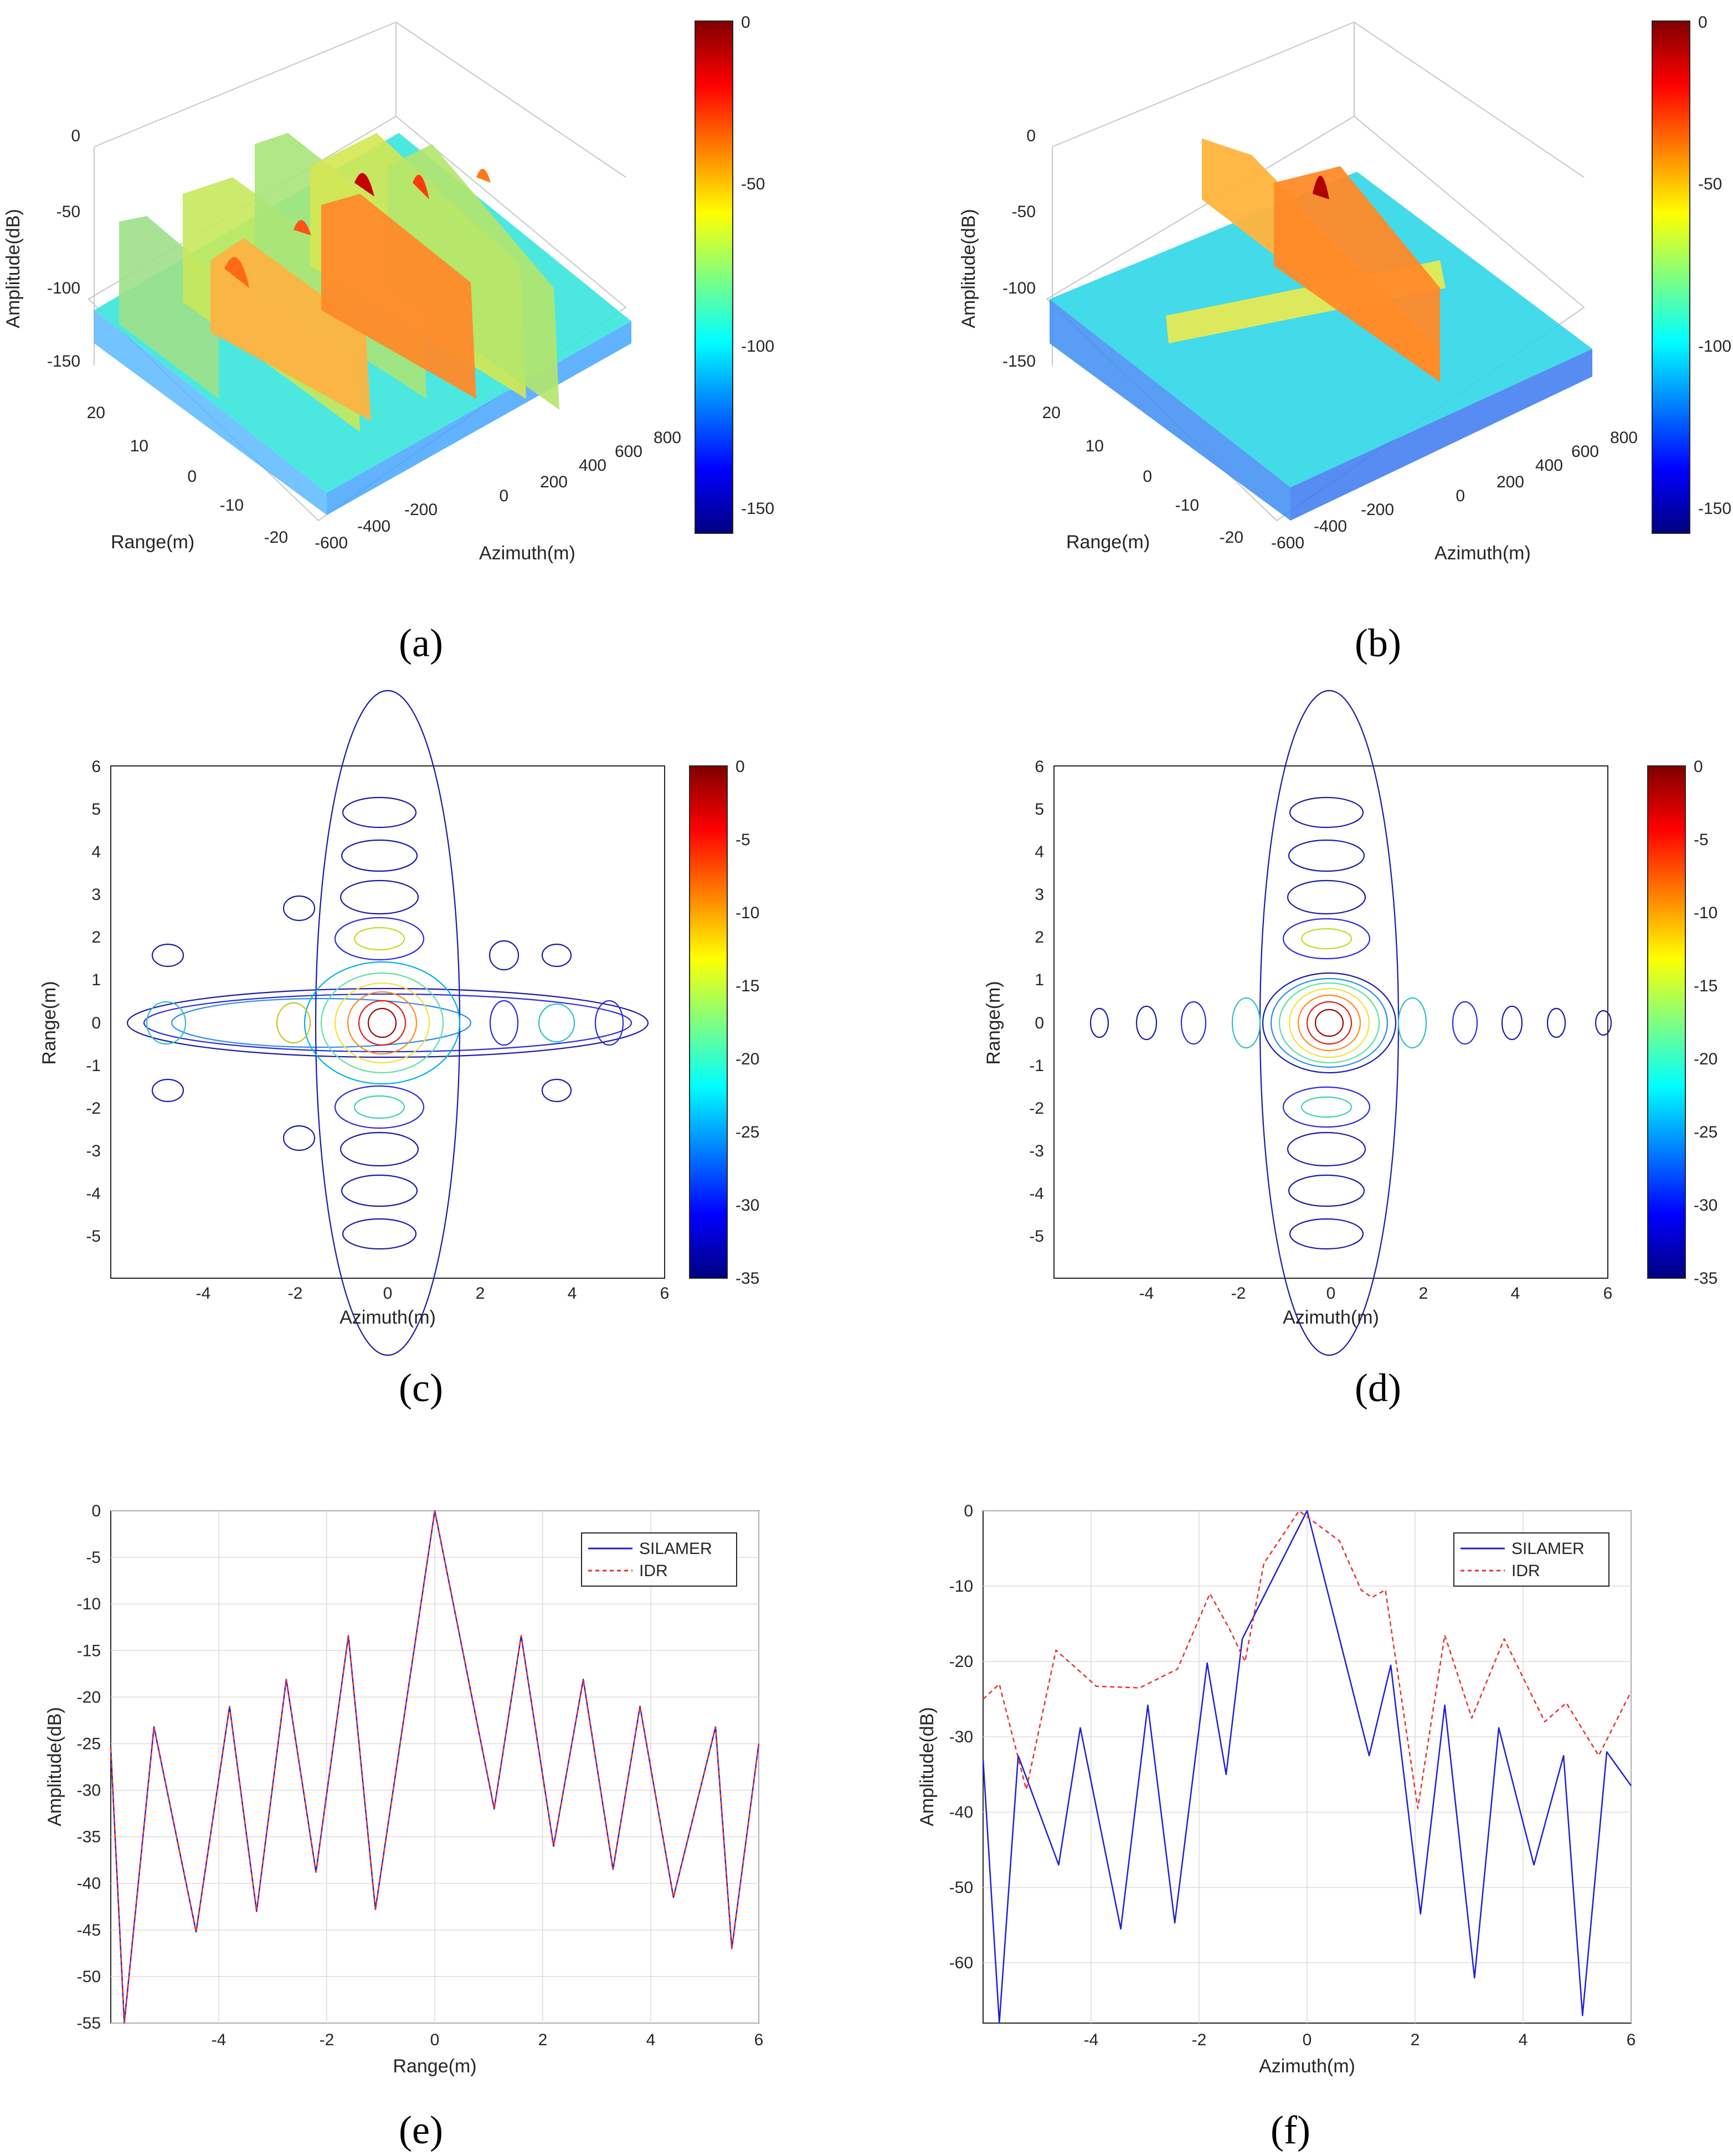 The image size is (1733, 2156). Describe the element at coordinates (961, 1586) in the screenshot. I see `y-tick-label: -10` at that location.